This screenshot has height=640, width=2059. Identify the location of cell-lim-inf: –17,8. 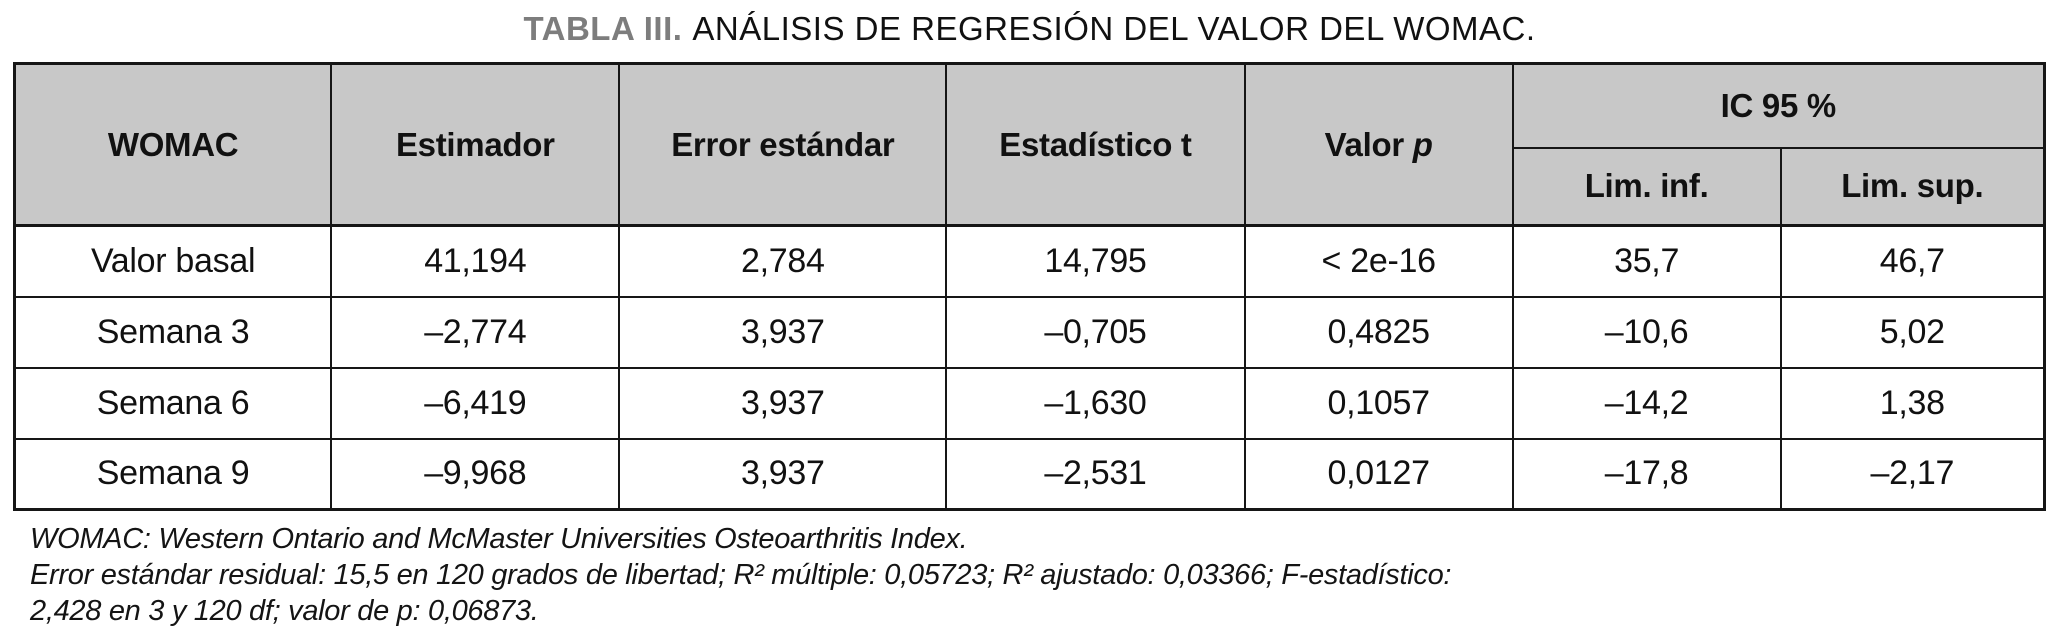
(1646, 474).